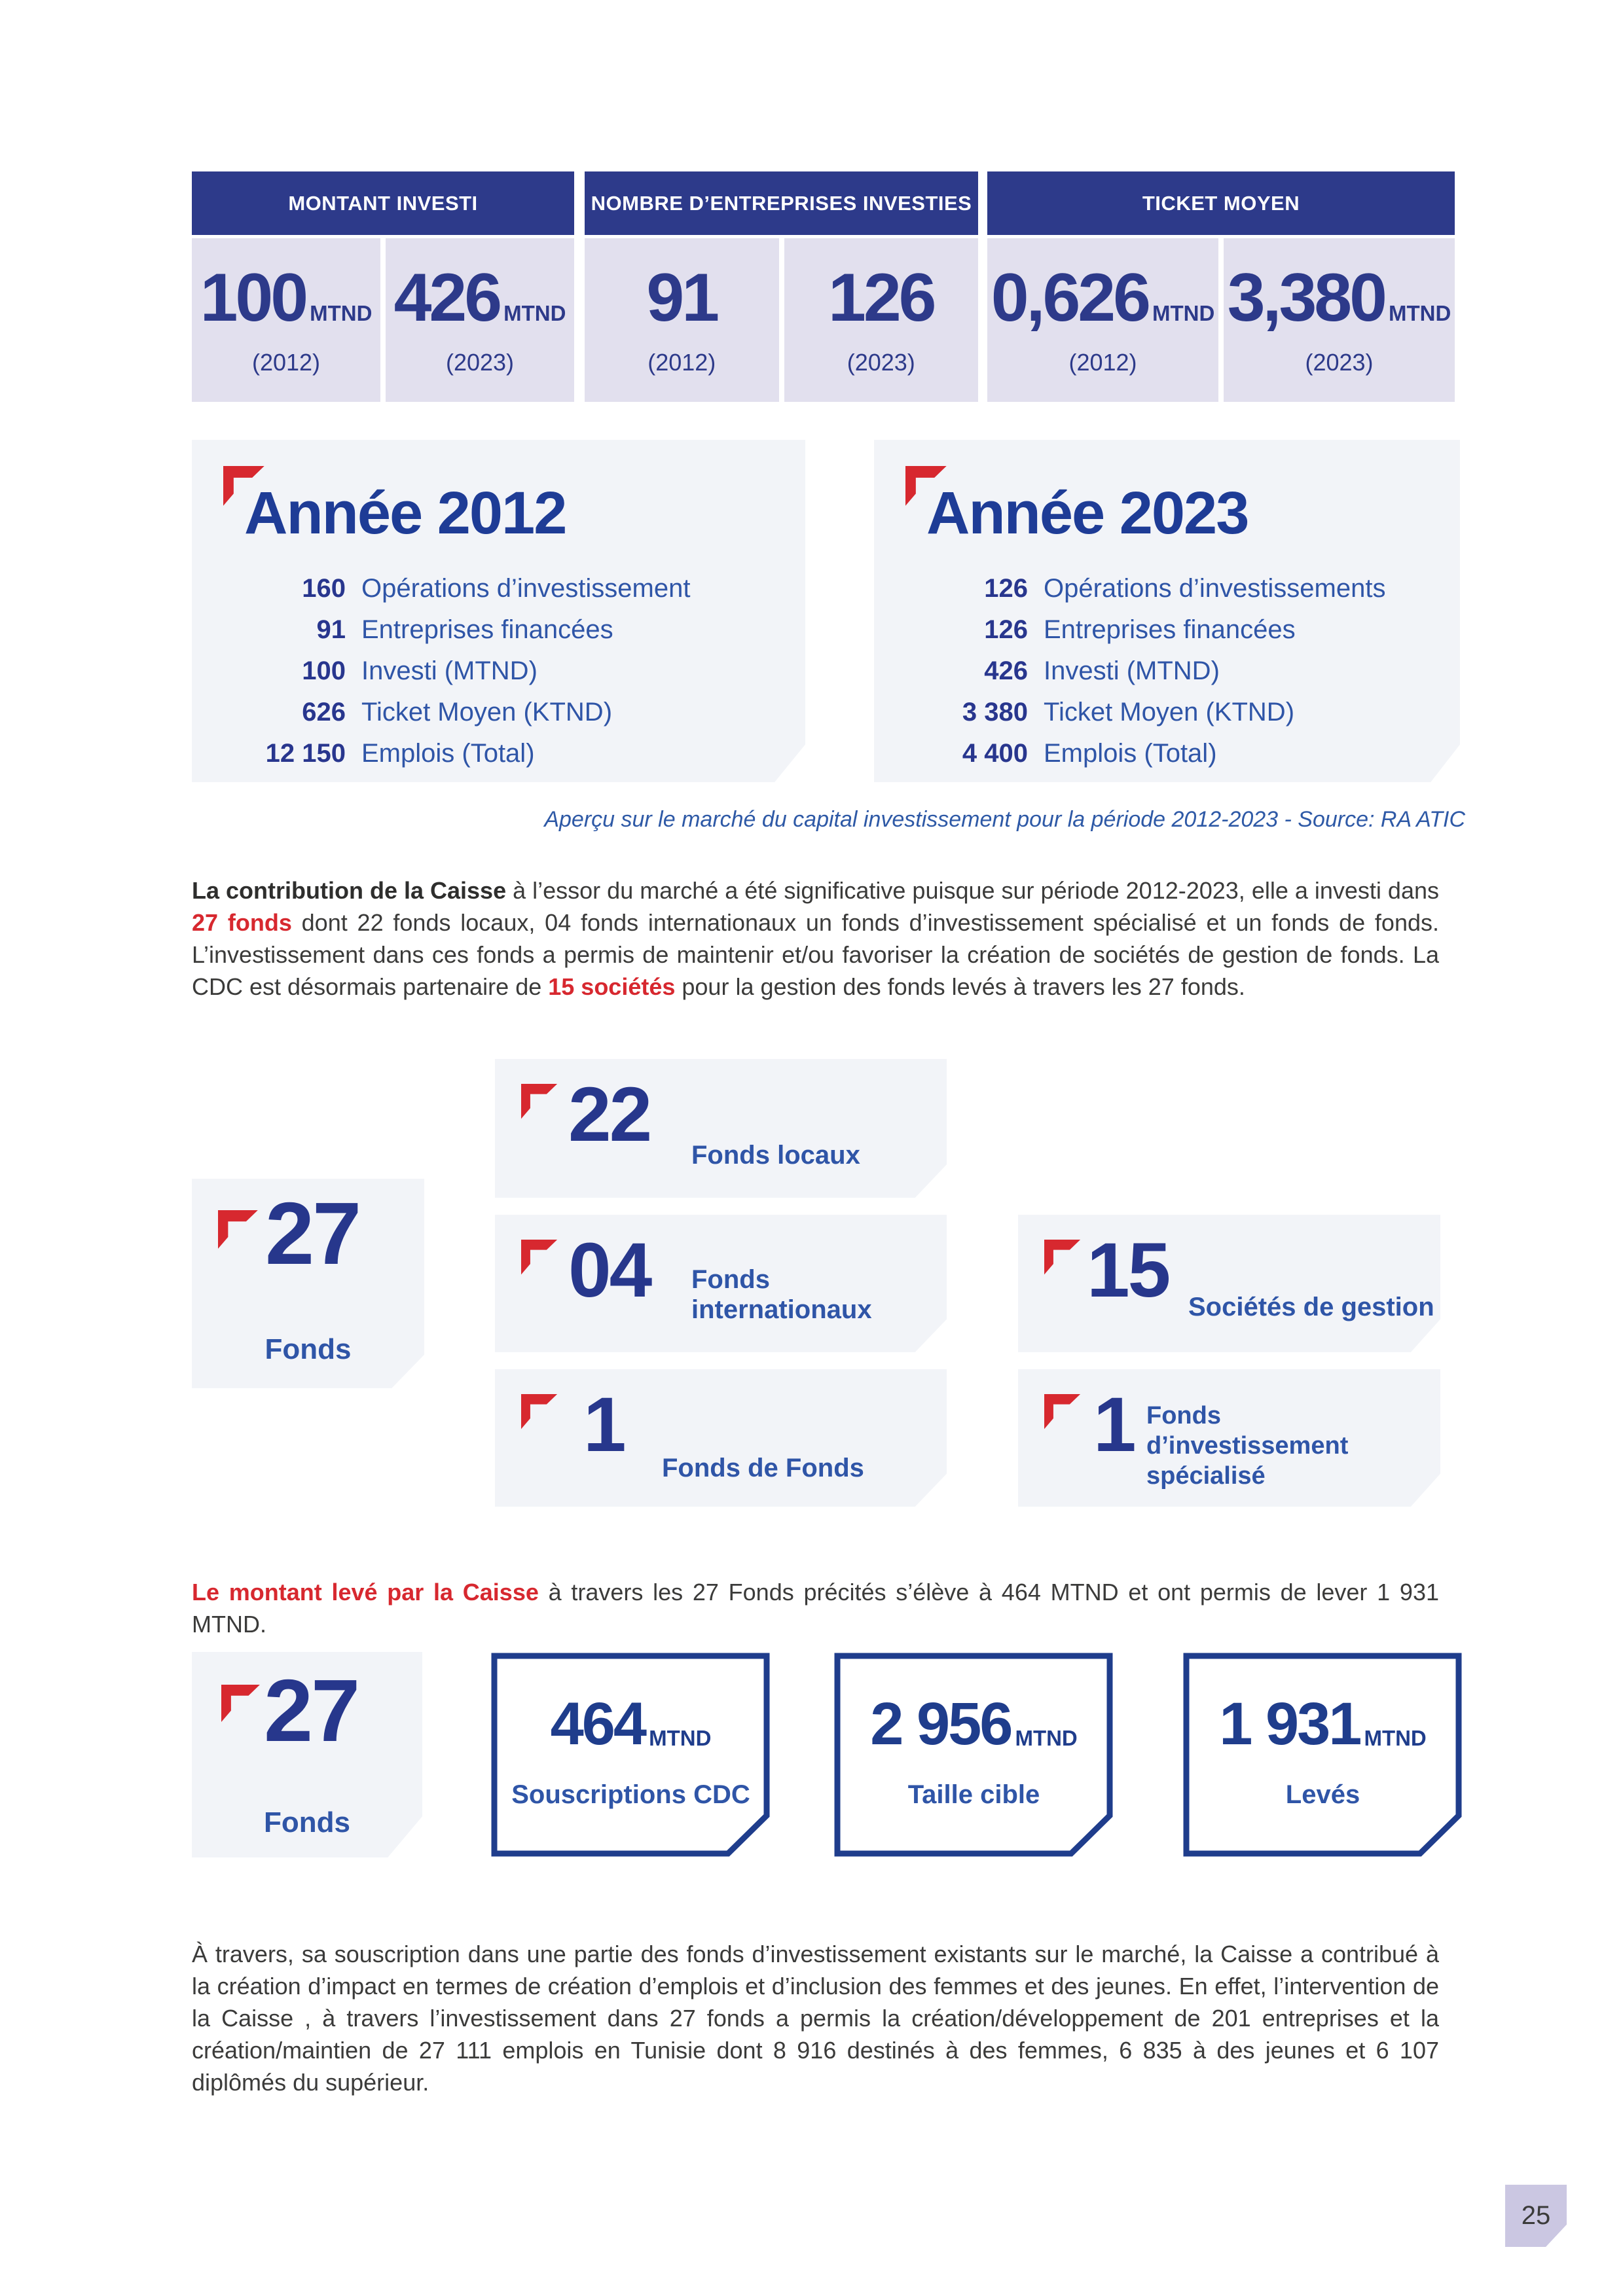 The image size is (1623, 2296). I want to click on page-number-badge: 25, so click(1536, 2216).